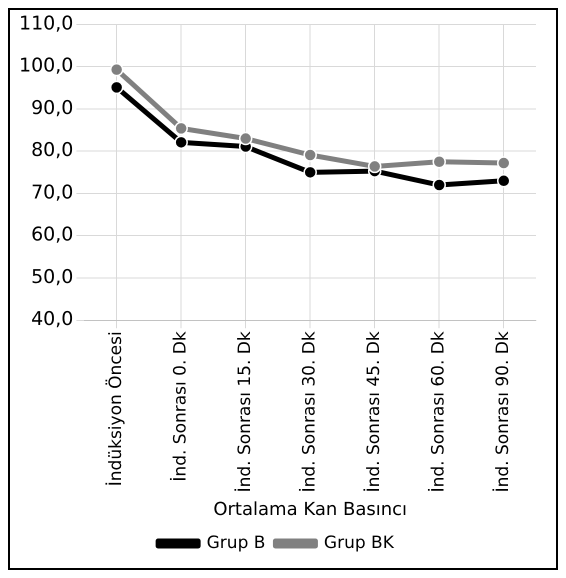  Describe the element at coordinates (438, 411) in the screenshot. I see `x-tick-label: İnd. Sonrası 60. Dk` at that location.